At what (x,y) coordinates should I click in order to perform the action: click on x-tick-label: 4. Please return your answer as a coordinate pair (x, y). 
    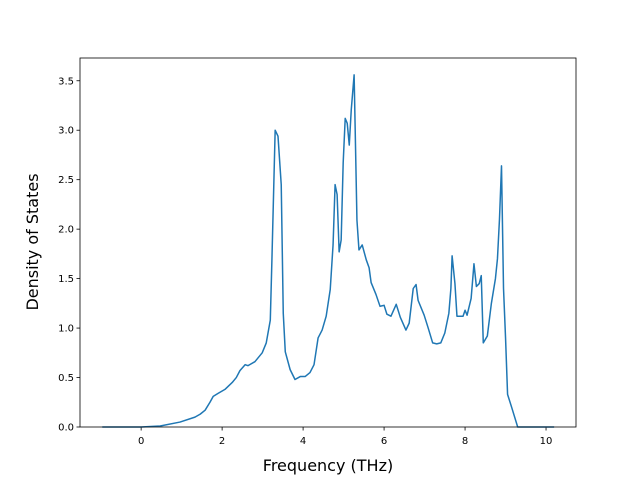
    Looking at the image, I should click on (303, 441).